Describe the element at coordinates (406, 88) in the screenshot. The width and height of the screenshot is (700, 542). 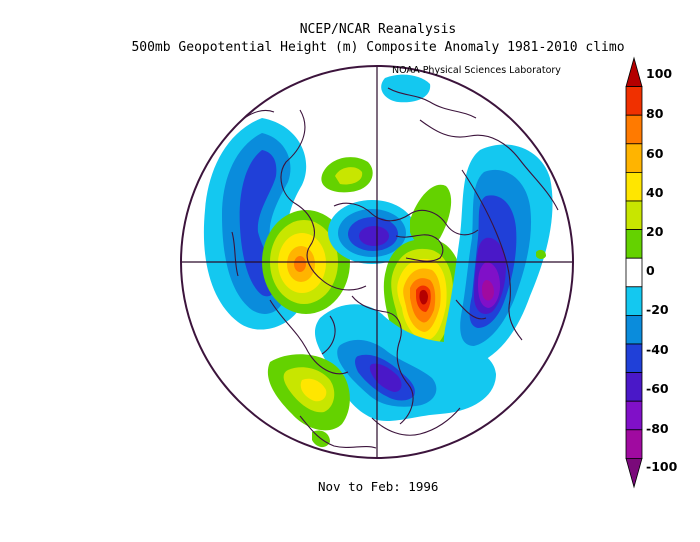
I see `anomaly-top-cyan` at that location.